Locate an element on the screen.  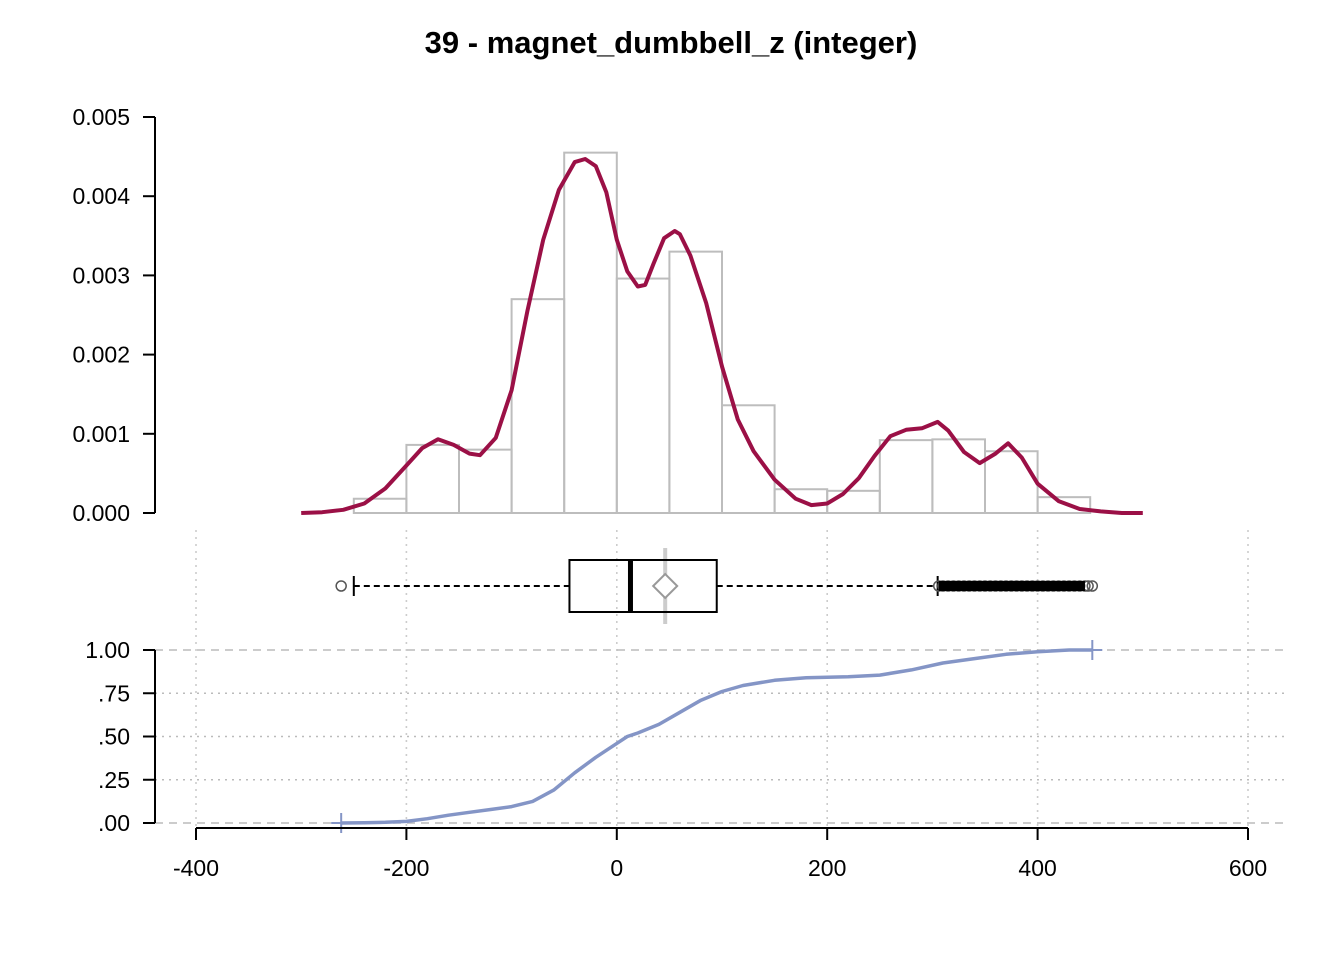
histogram-y-tick-label: 0.005 is located at coordinates (101, 117).